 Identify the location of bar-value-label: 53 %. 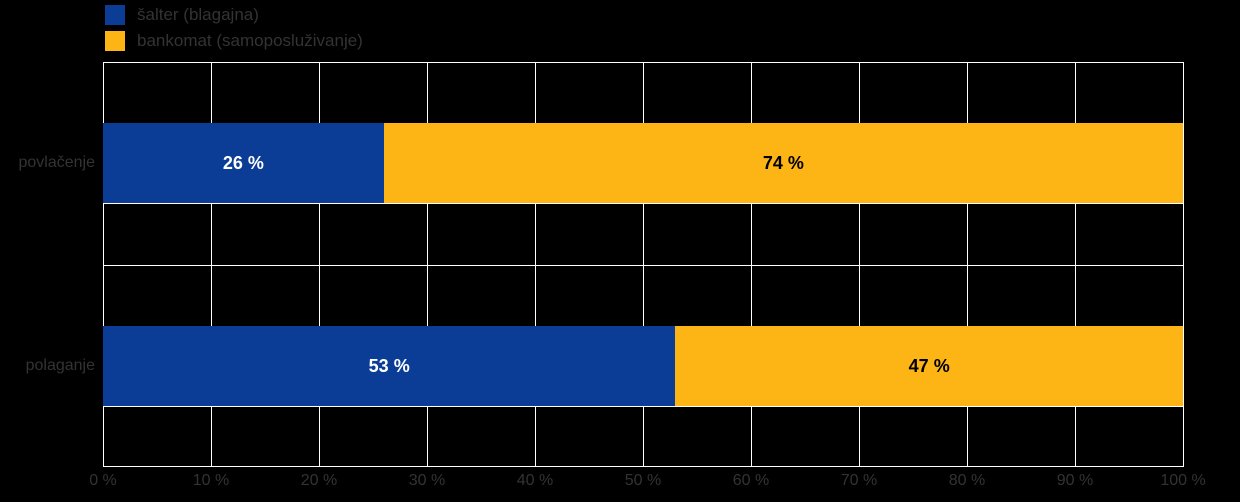
(389, 365).